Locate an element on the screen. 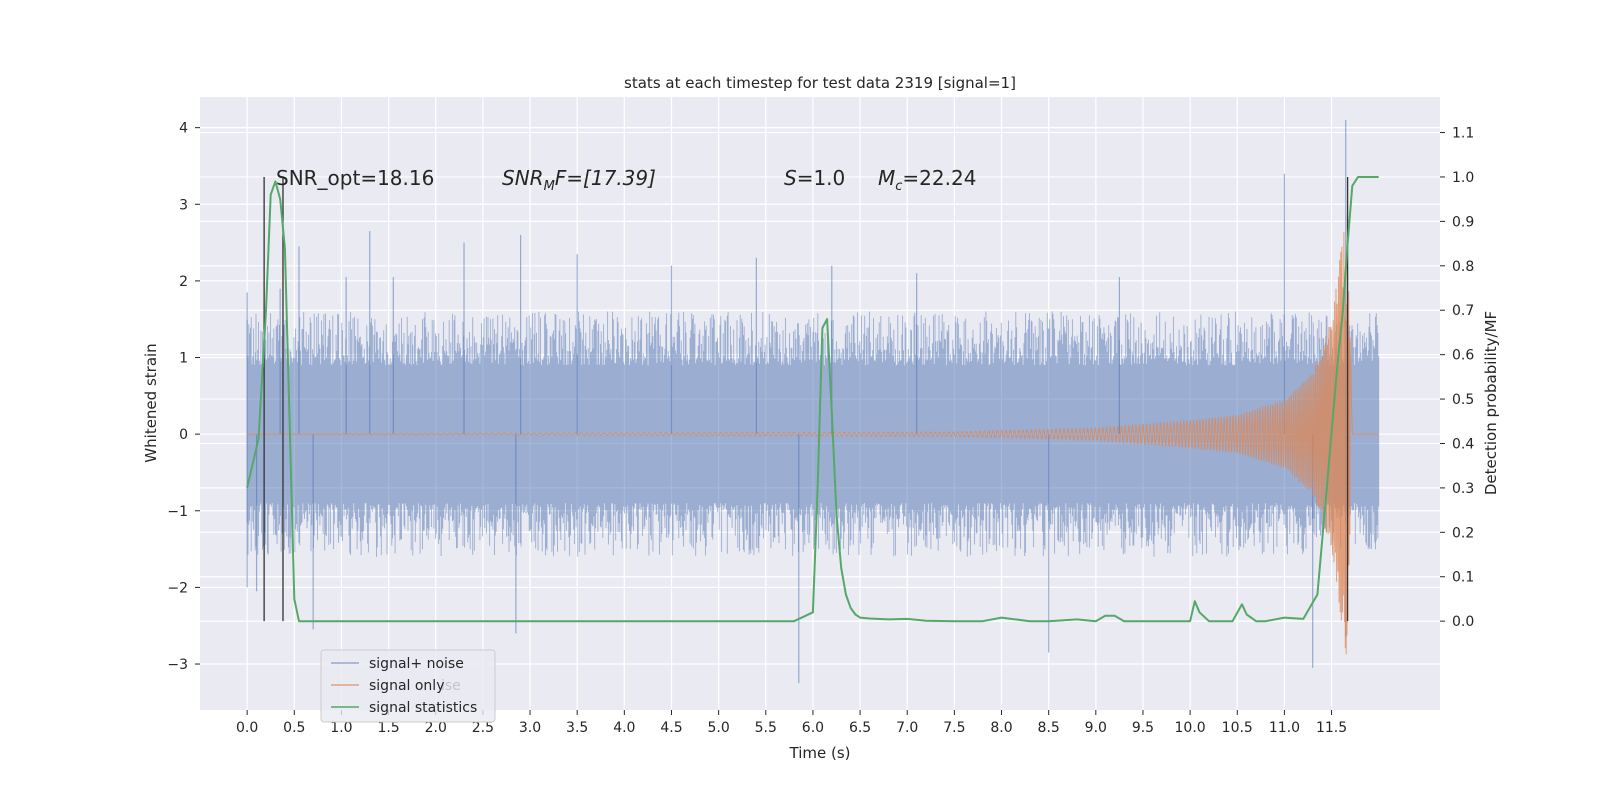 Image resolution: width=1600 pixels, height=800 pixels. y-tick-label: 2 is located at coordinates (183, 282).